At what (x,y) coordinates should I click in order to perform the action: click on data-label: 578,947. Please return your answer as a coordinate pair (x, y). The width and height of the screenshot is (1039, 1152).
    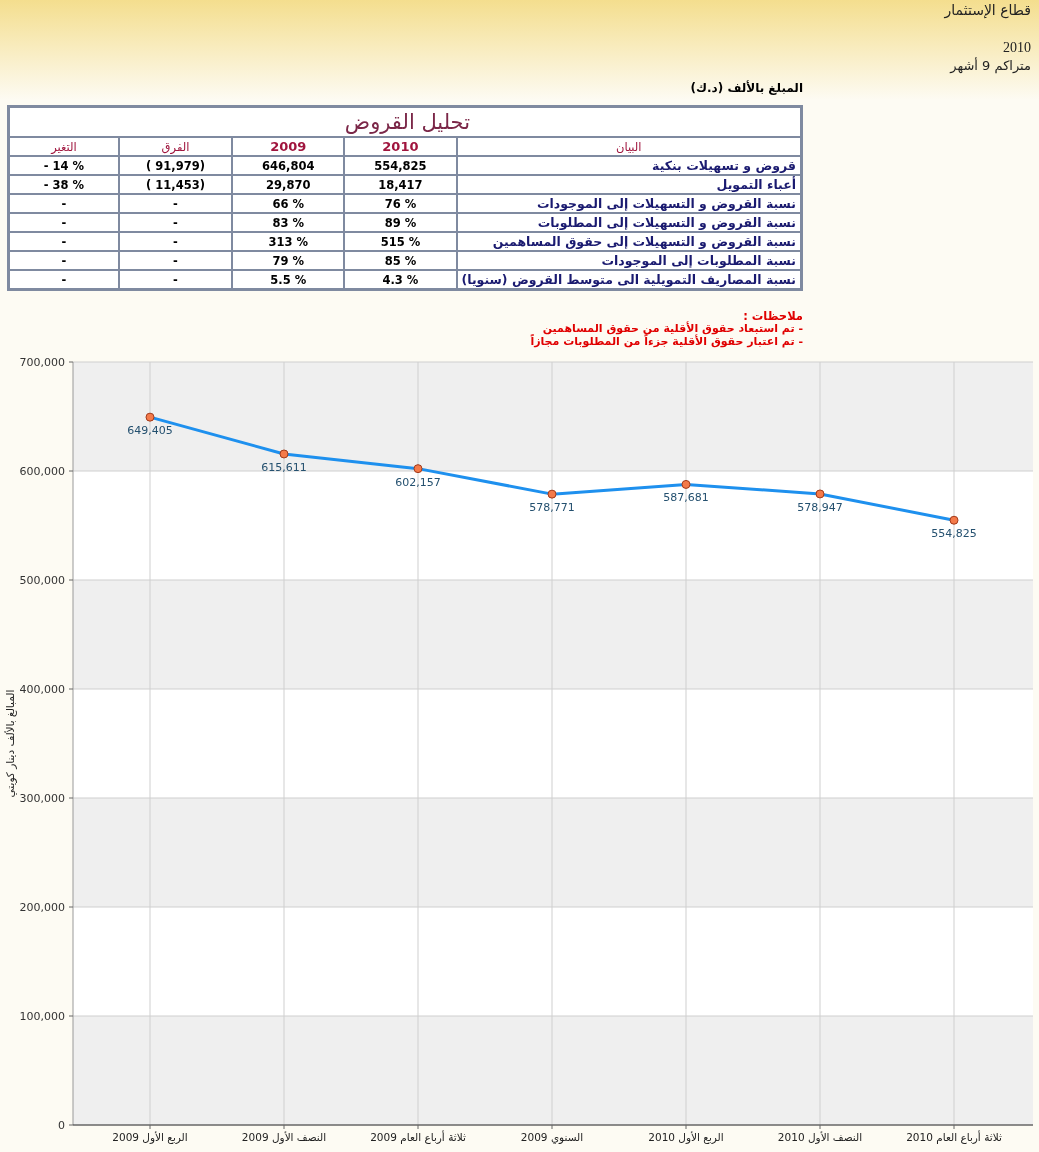
    Looking at the image, I should click on (820, 507).